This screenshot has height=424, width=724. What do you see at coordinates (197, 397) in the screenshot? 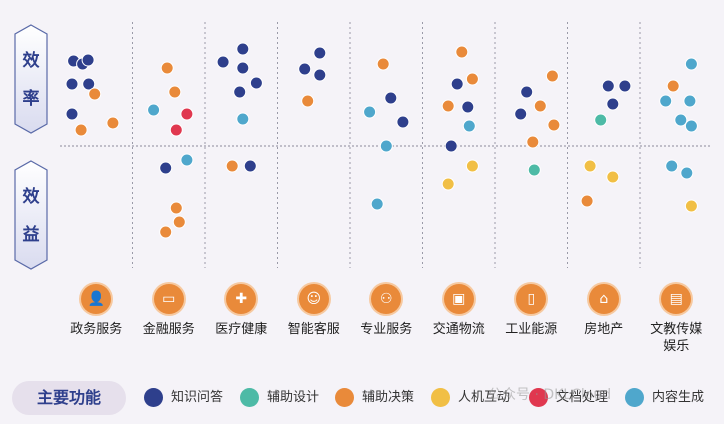
I see `legend-label: 知识问答` at bounding box center [197, 397].